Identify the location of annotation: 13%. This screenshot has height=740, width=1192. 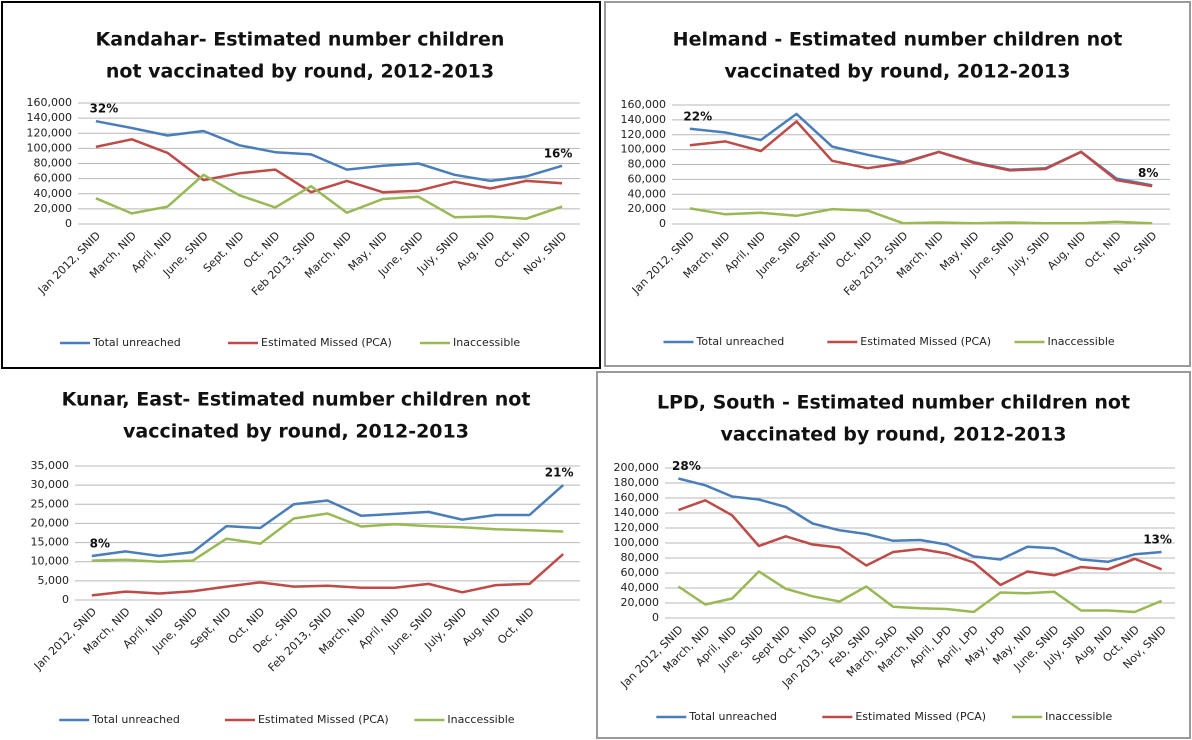
(1157, 540).